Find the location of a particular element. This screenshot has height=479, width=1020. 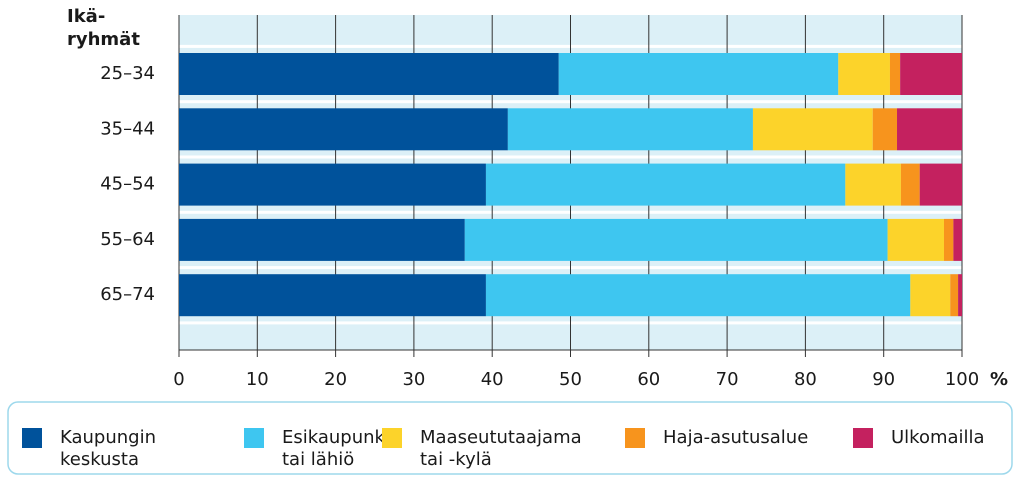

x-tick-label: 80 is located at coordinates (805, 379).